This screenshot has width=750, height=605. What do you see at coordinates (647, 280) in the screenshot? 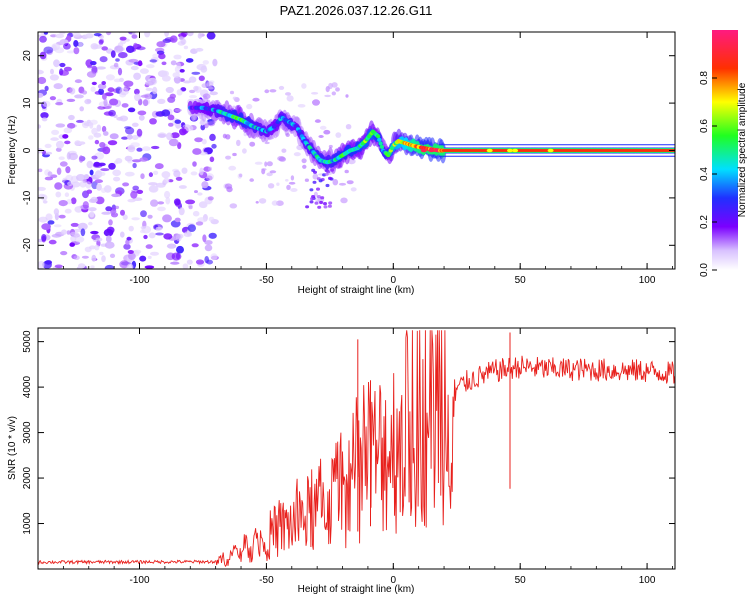
I see `x-tick-label: 100` at bounding box center [647, 280].